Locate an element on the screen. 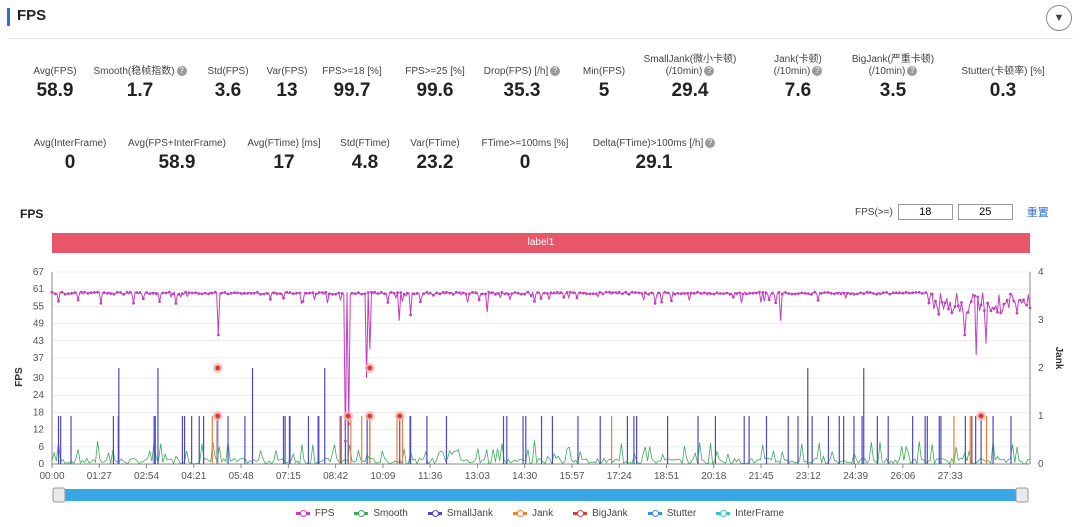 The height and width of the screenshot is (527, 1080). metric-card: Jank(卡顿) (/10min)? 7.6 is located at coordinates (798, 77).